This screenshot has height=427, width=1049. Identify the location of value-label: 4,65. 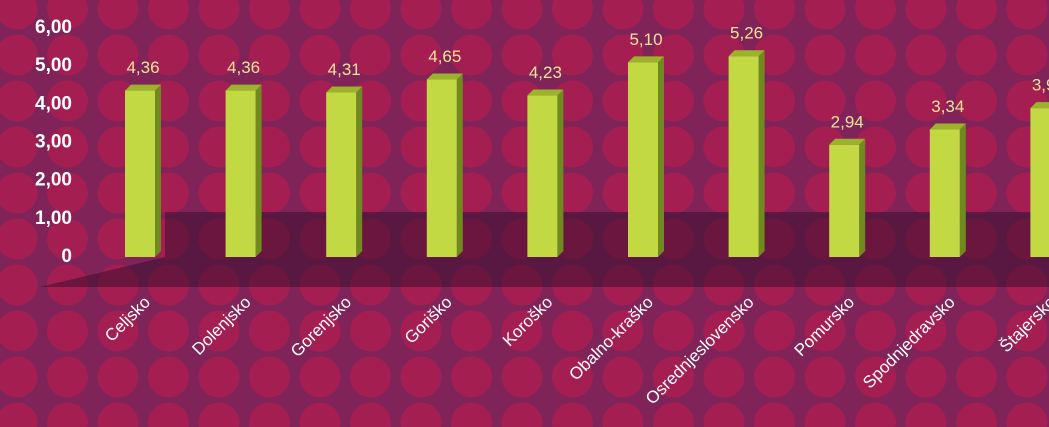
(444, 56).